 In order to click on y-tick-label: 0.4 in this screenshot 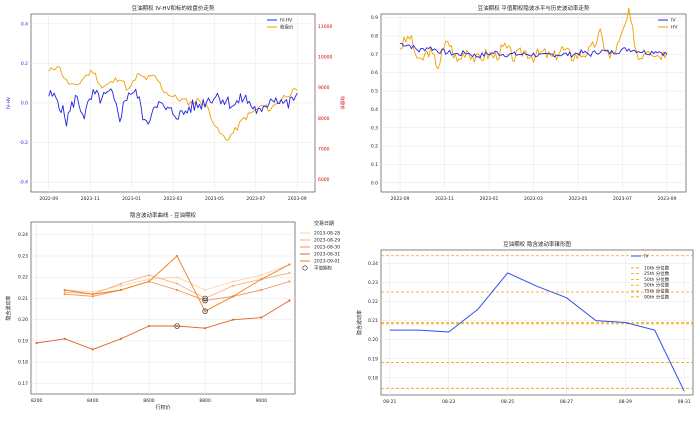, I will do `click(24, 24)`.